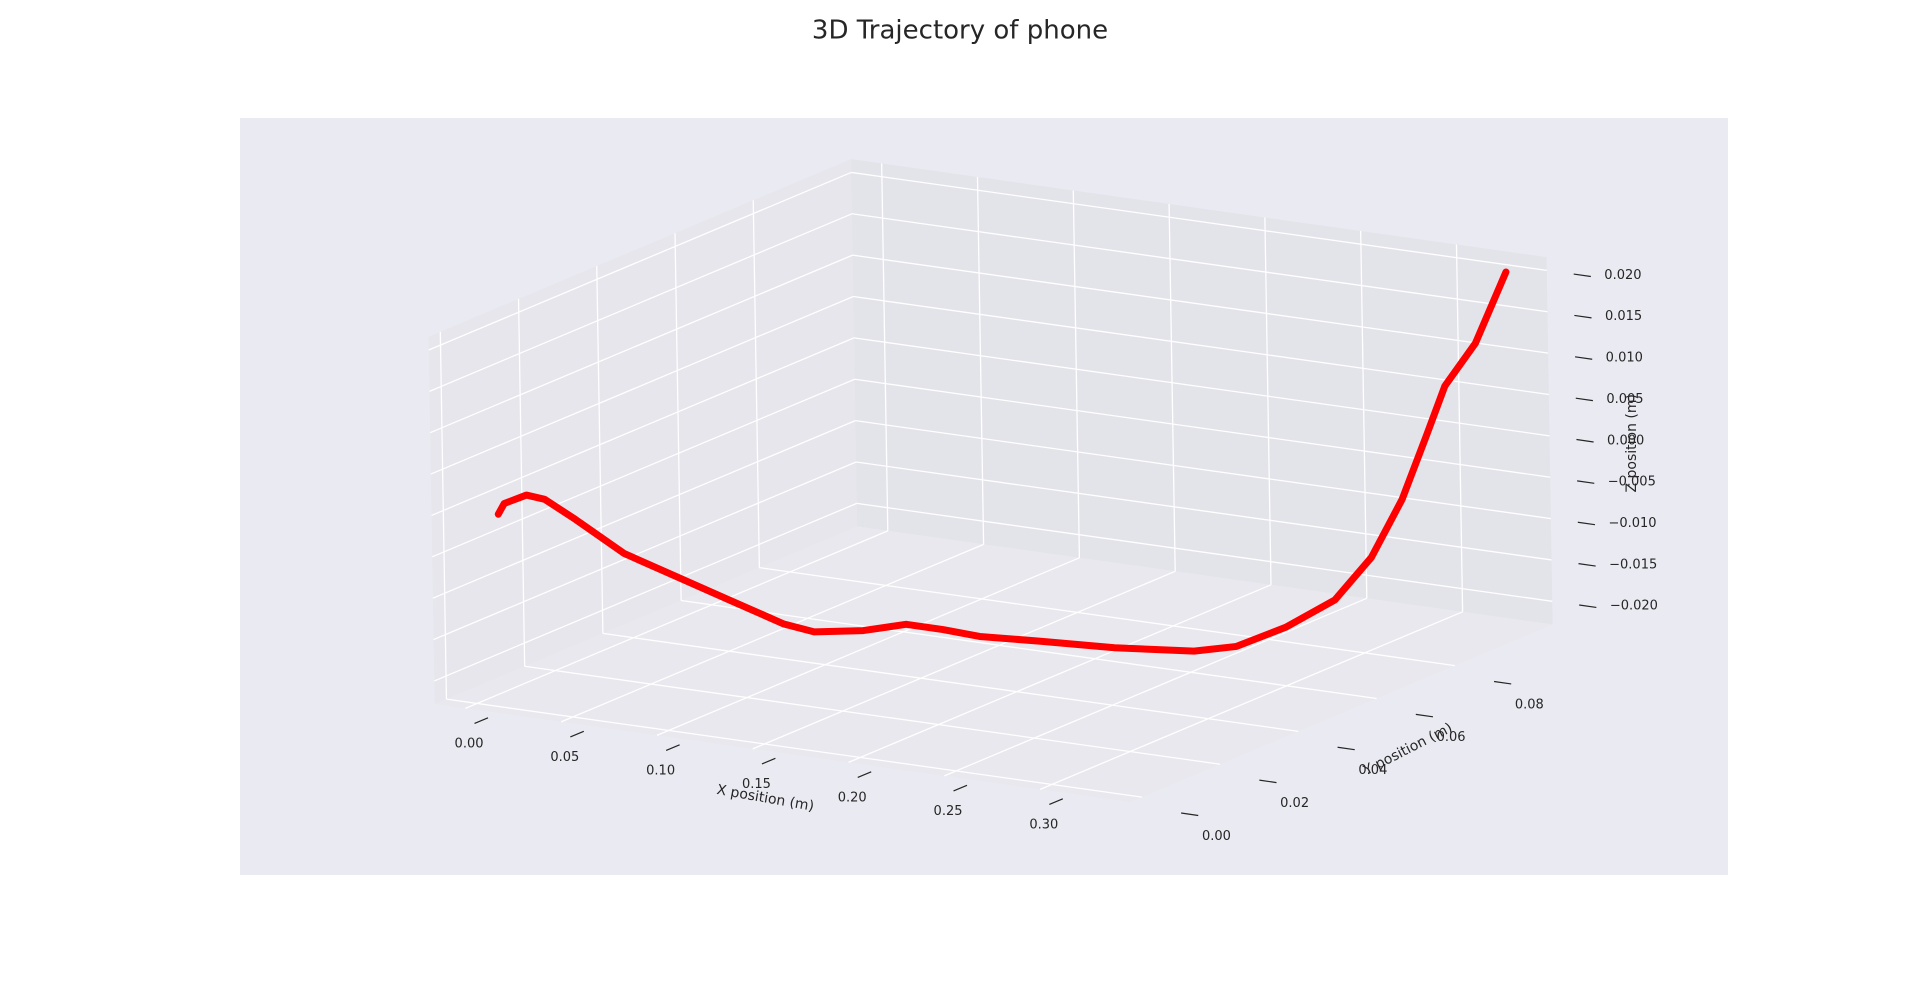 The width and height of the screenshot is (1920, 983). Describe the element at coordinates (1372, 770) in the screenshot. I see `y-tick-label: 0.04` at that location.